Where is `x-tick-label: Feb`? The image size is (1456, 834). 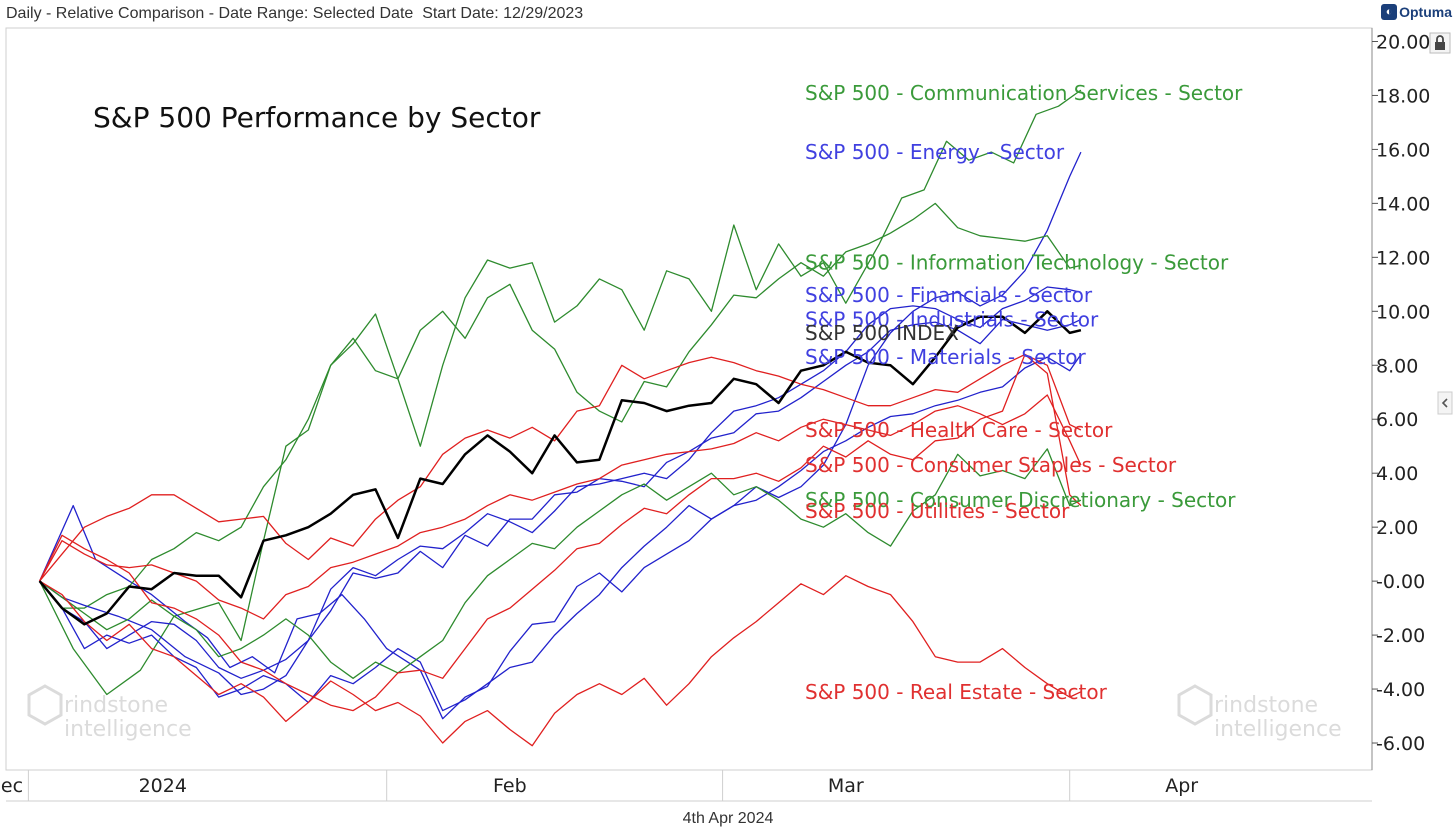 x-tick-label: Feb is located at coordinates (510, 786).